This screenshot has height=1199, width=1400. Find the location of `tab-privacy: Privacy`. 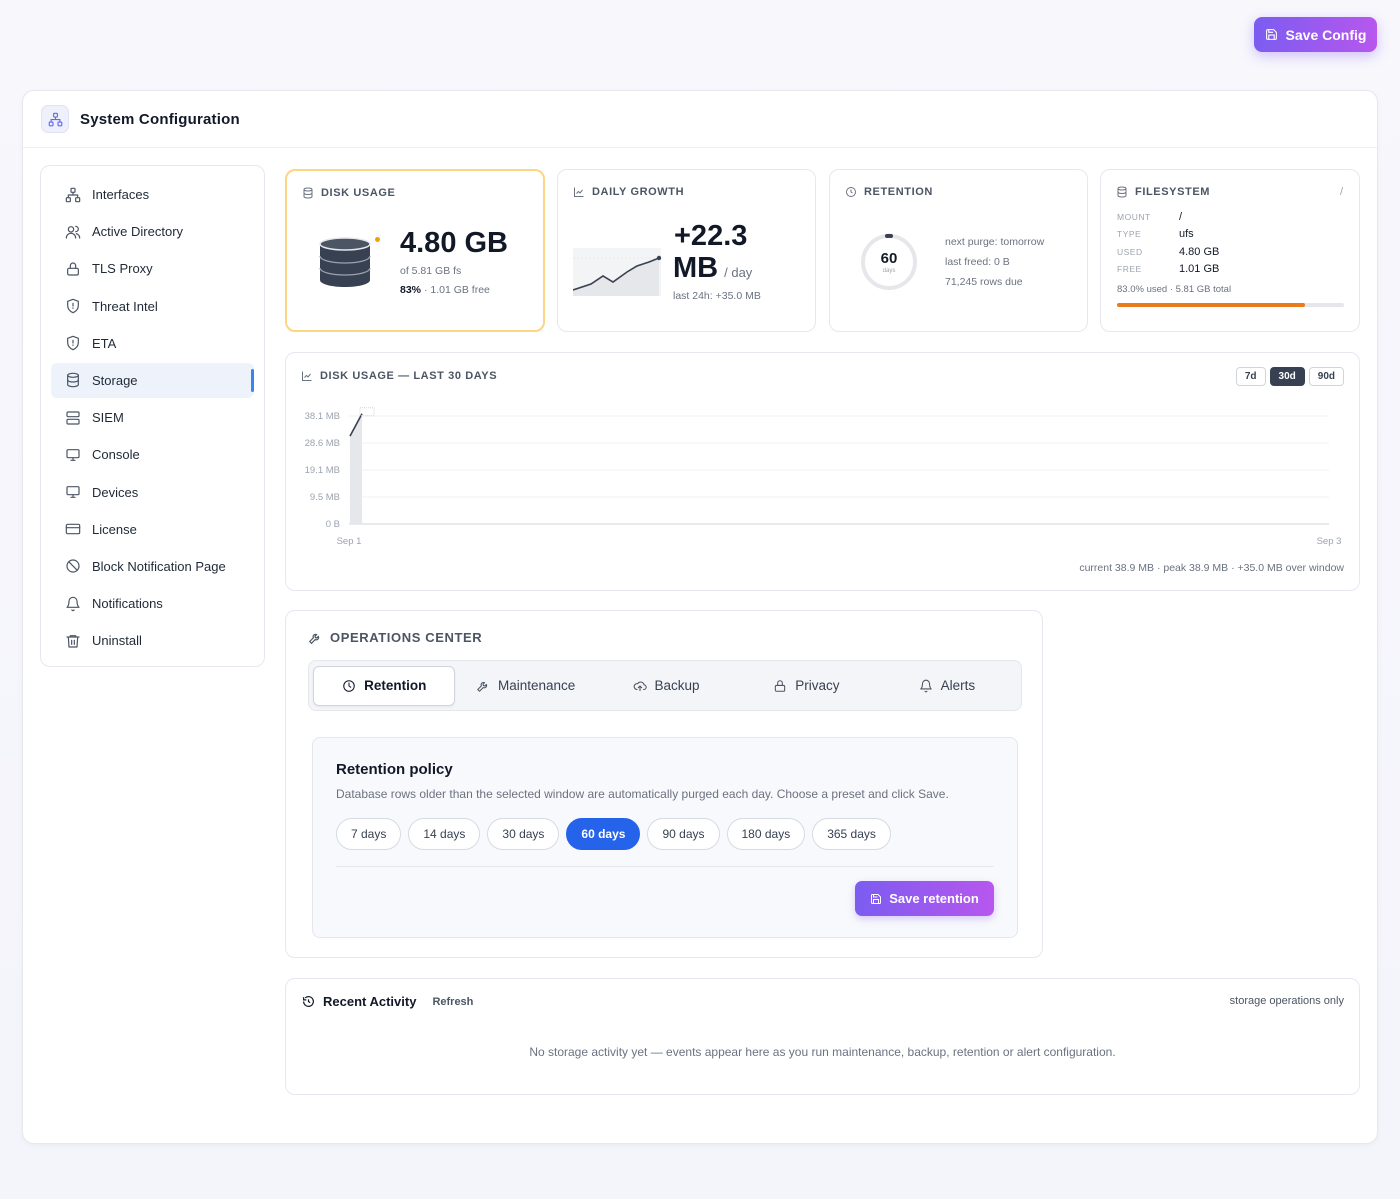

tab-privacy: Privacy is located at coordinates (806, 686).